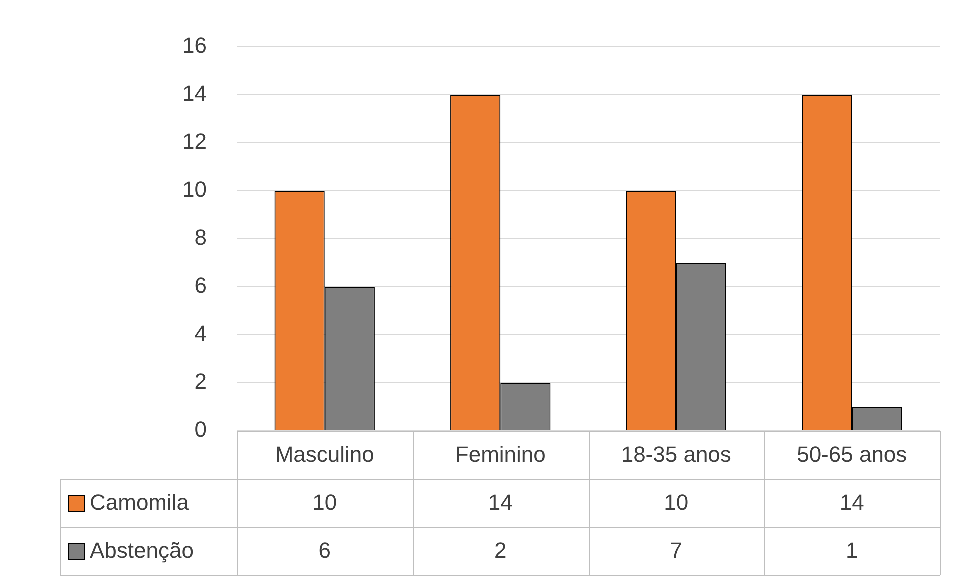  What do you see at coordinates (200, 333) in the screenshot?
I see `y-tick-label: 4` at bounding box center [200, 333].